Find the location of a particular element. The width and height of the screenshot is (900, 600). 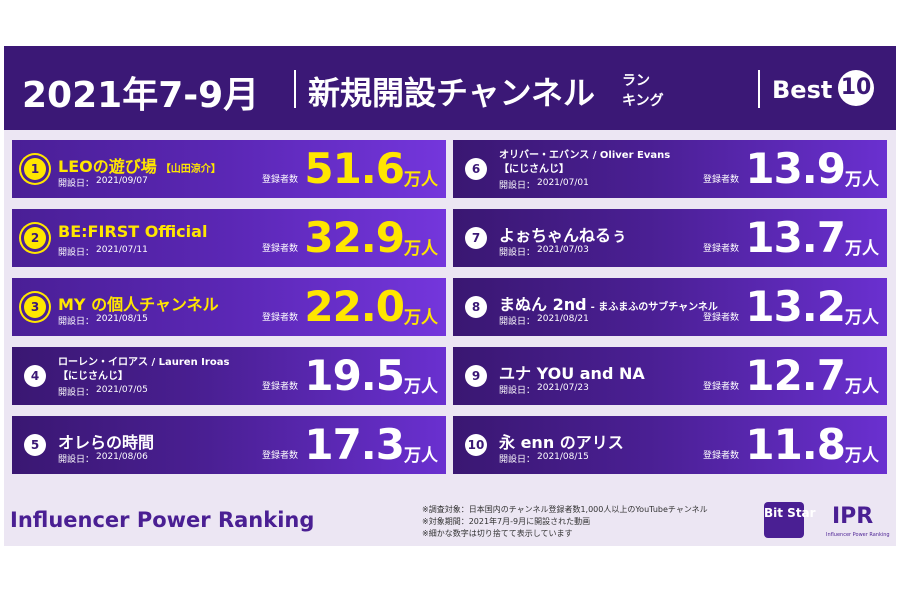

rank-badge: 1 is located at coordinates (35, 169).